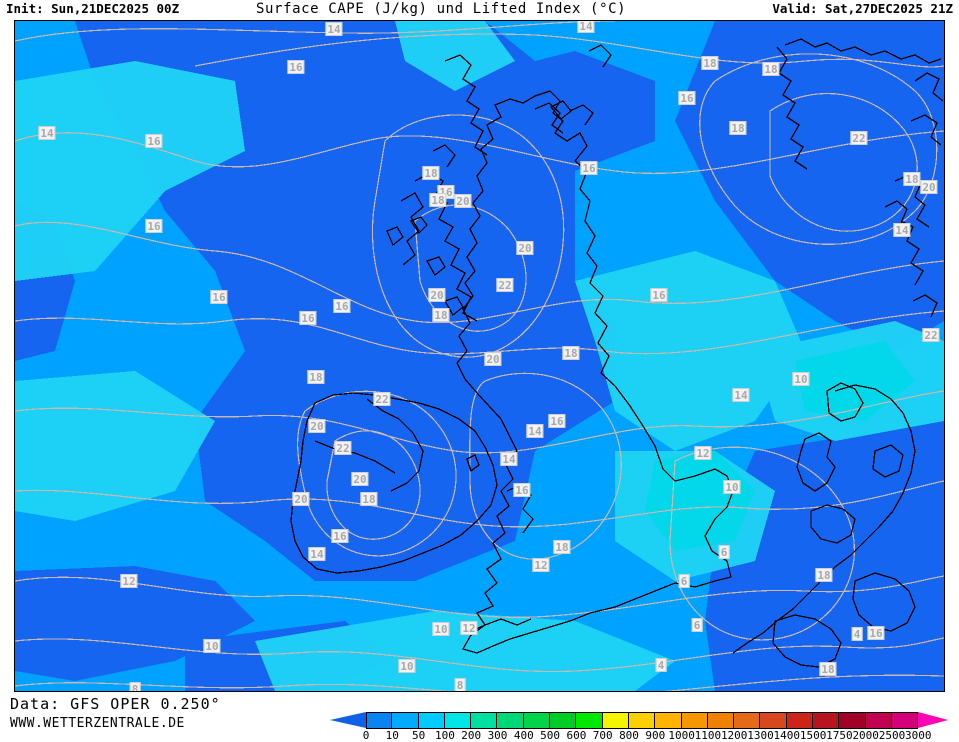 The width and height of the screenshot is (959, 742). I want to click on colorbar-tick: 1500, so click(813, 735).